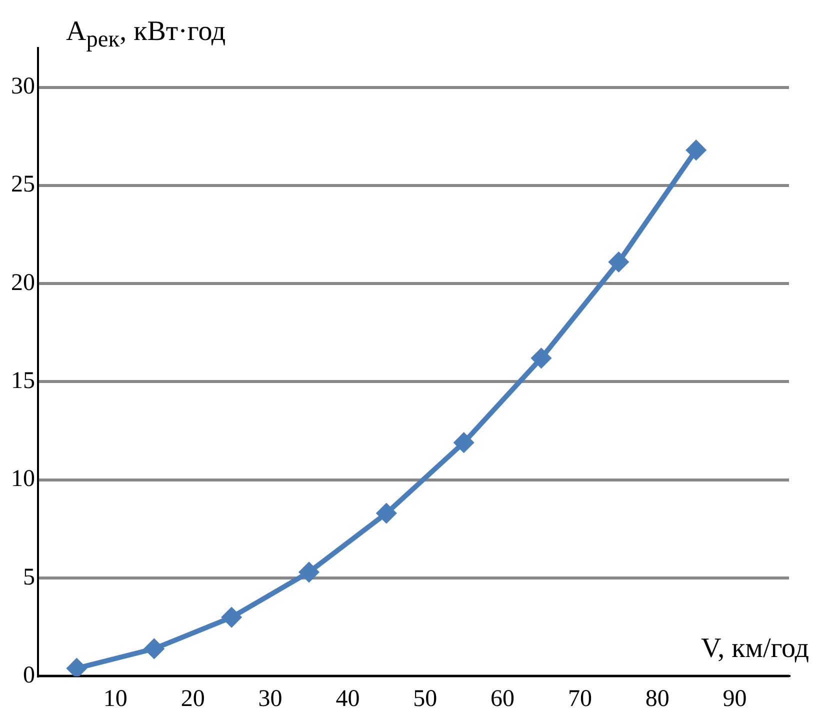  Describe the element at coordinates (115, 699) in the screenshot. I see `x-tick-label: 10` at that location.